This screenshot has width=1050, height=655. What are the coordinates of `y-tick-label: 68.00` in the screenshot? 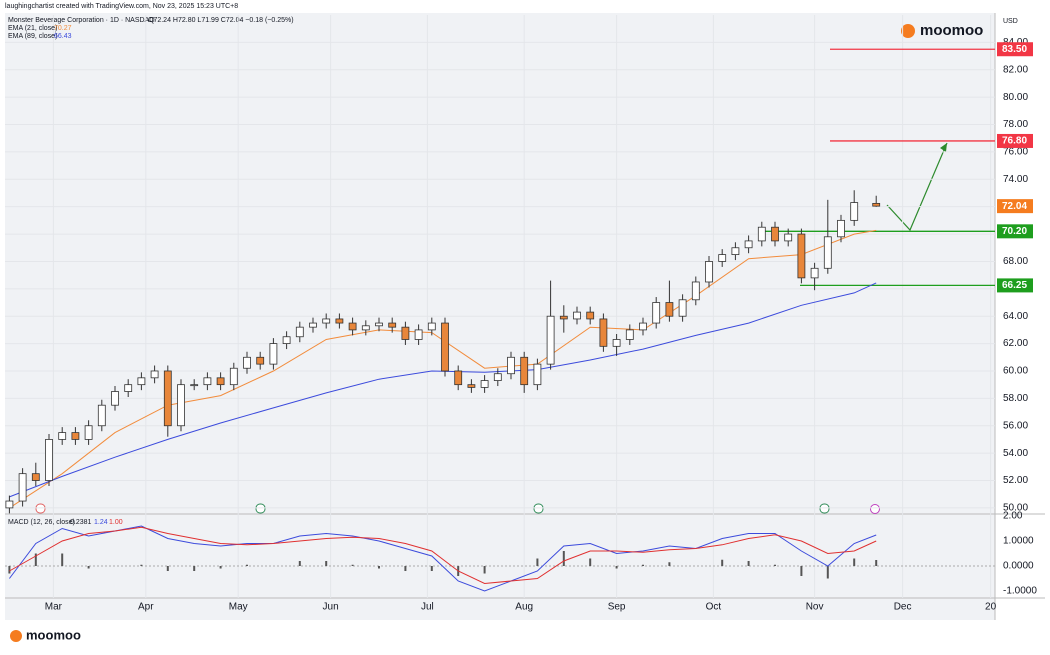 It's located at (1015, 261).